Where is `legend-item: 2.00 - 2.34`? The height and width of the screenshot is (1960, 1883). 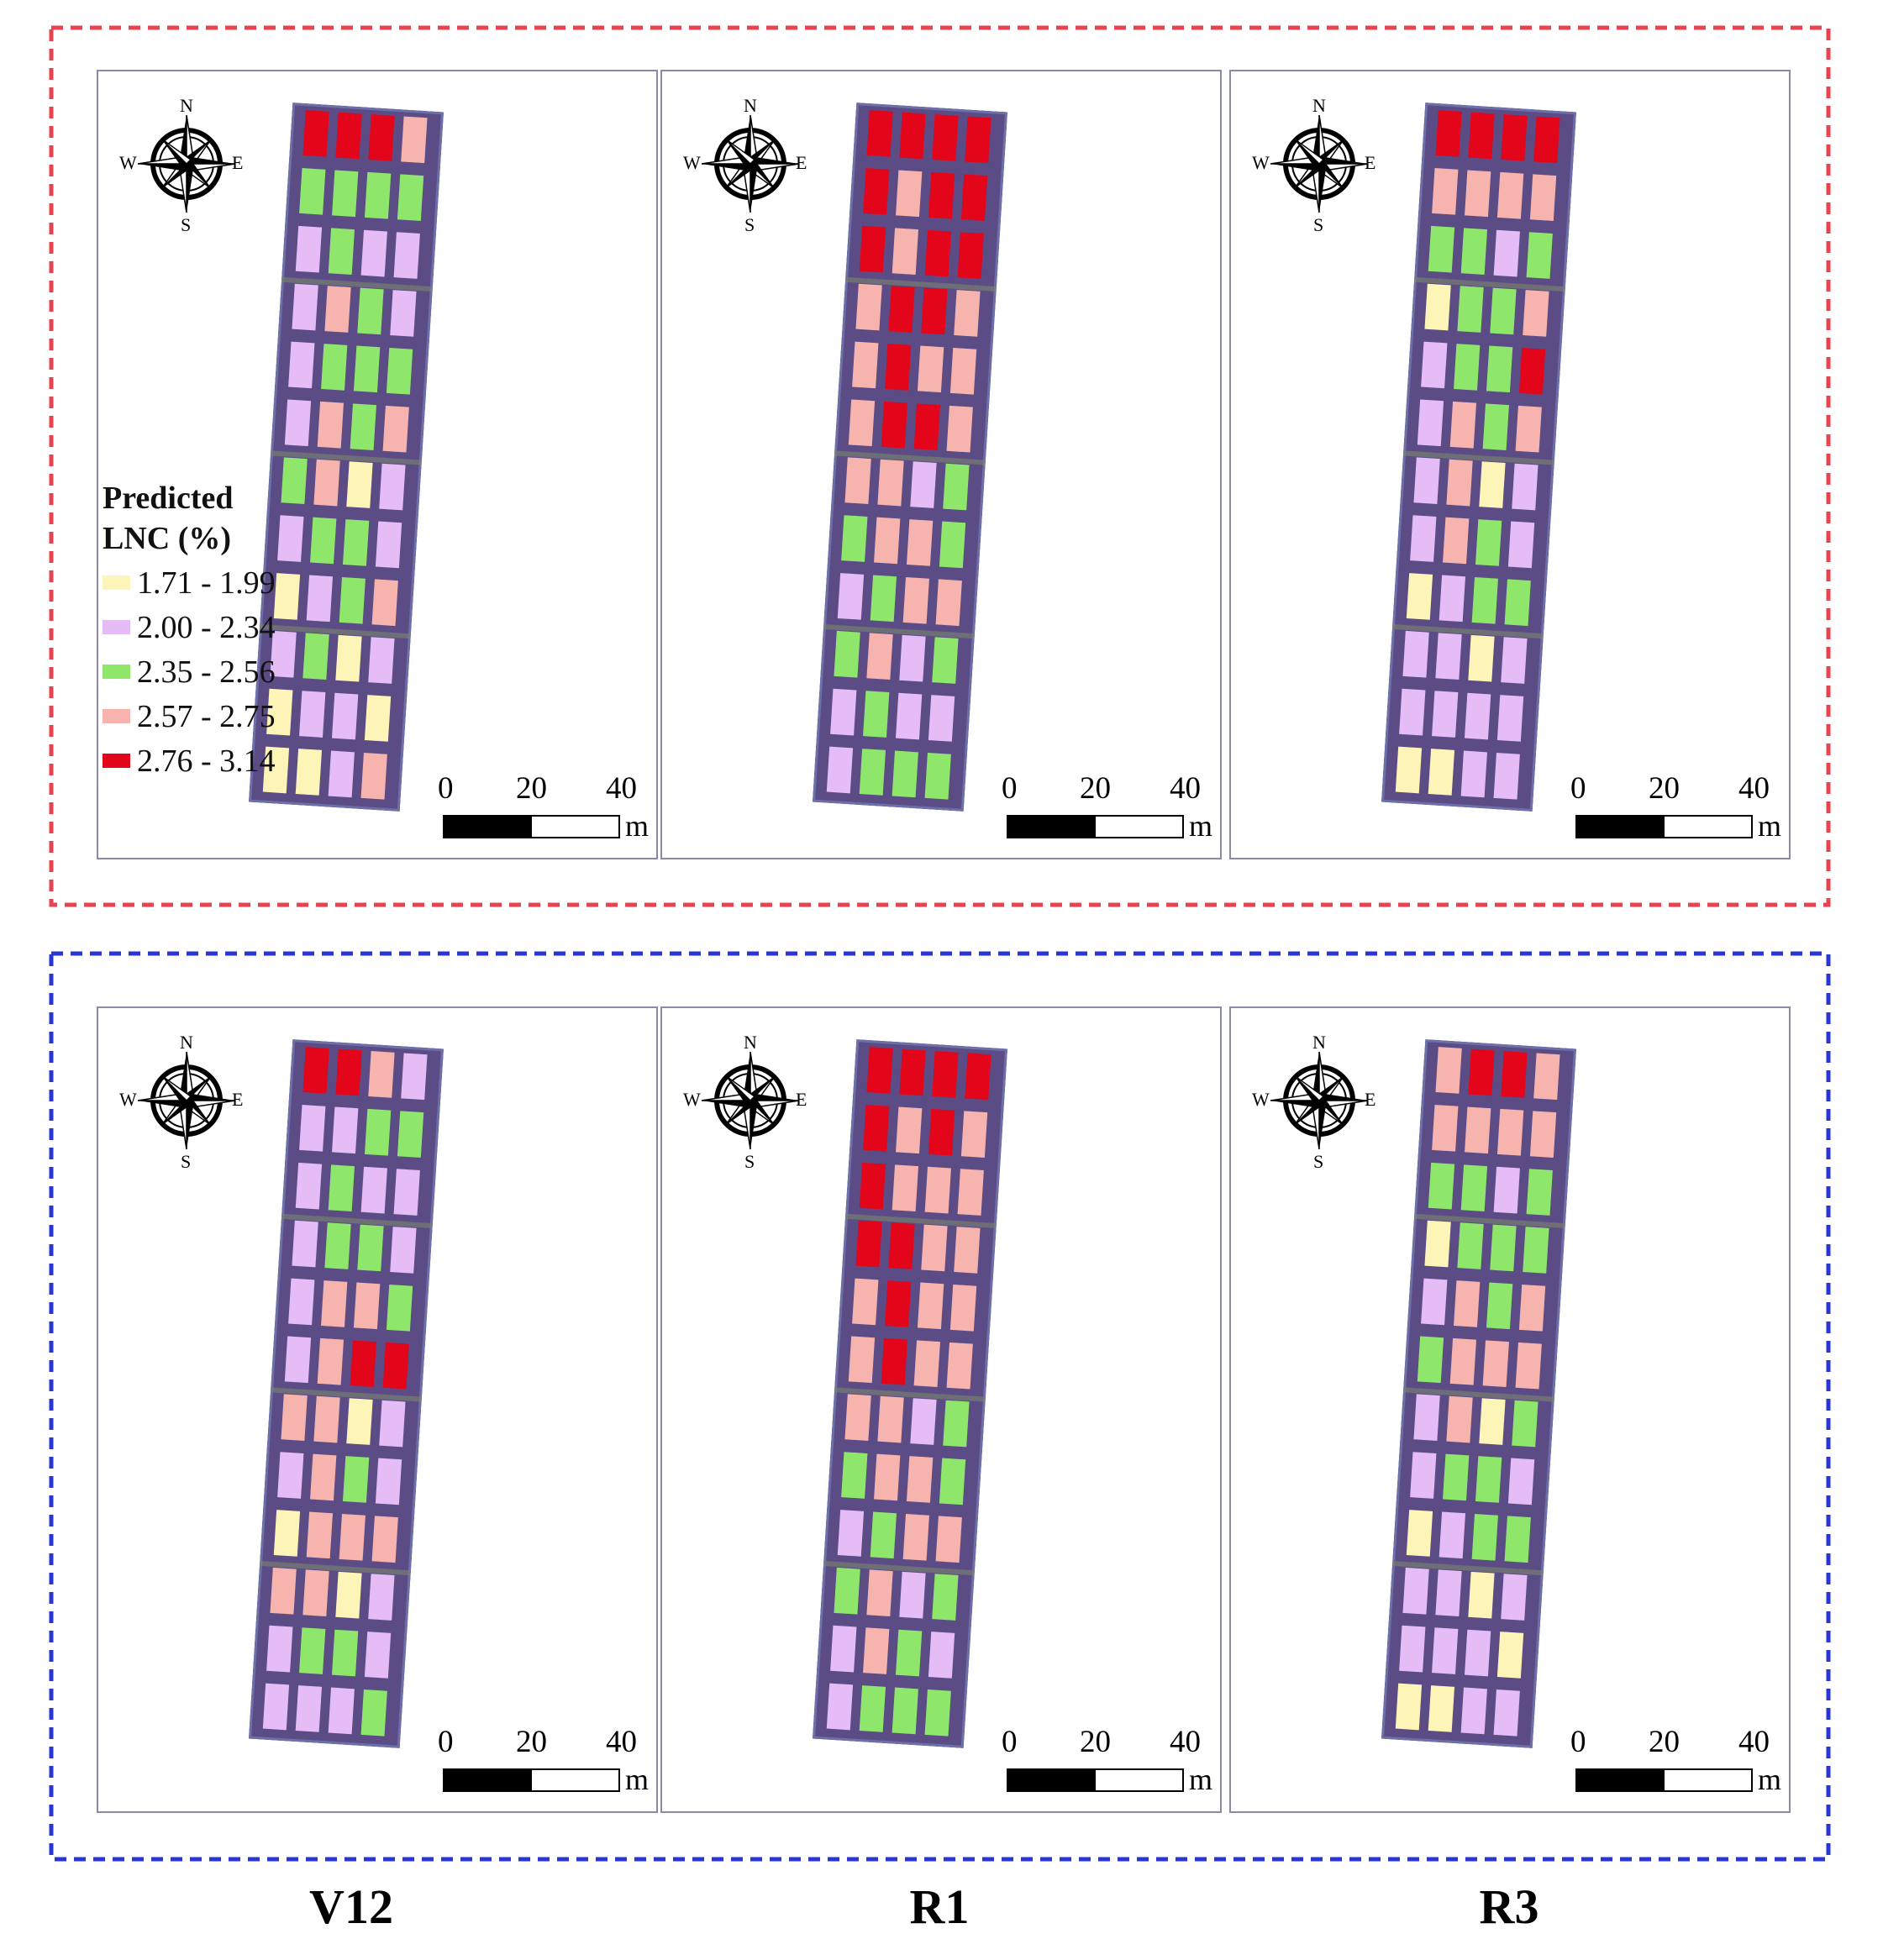
legend-item: 2.00 - 2.34 is located at coordinates (212, 629).